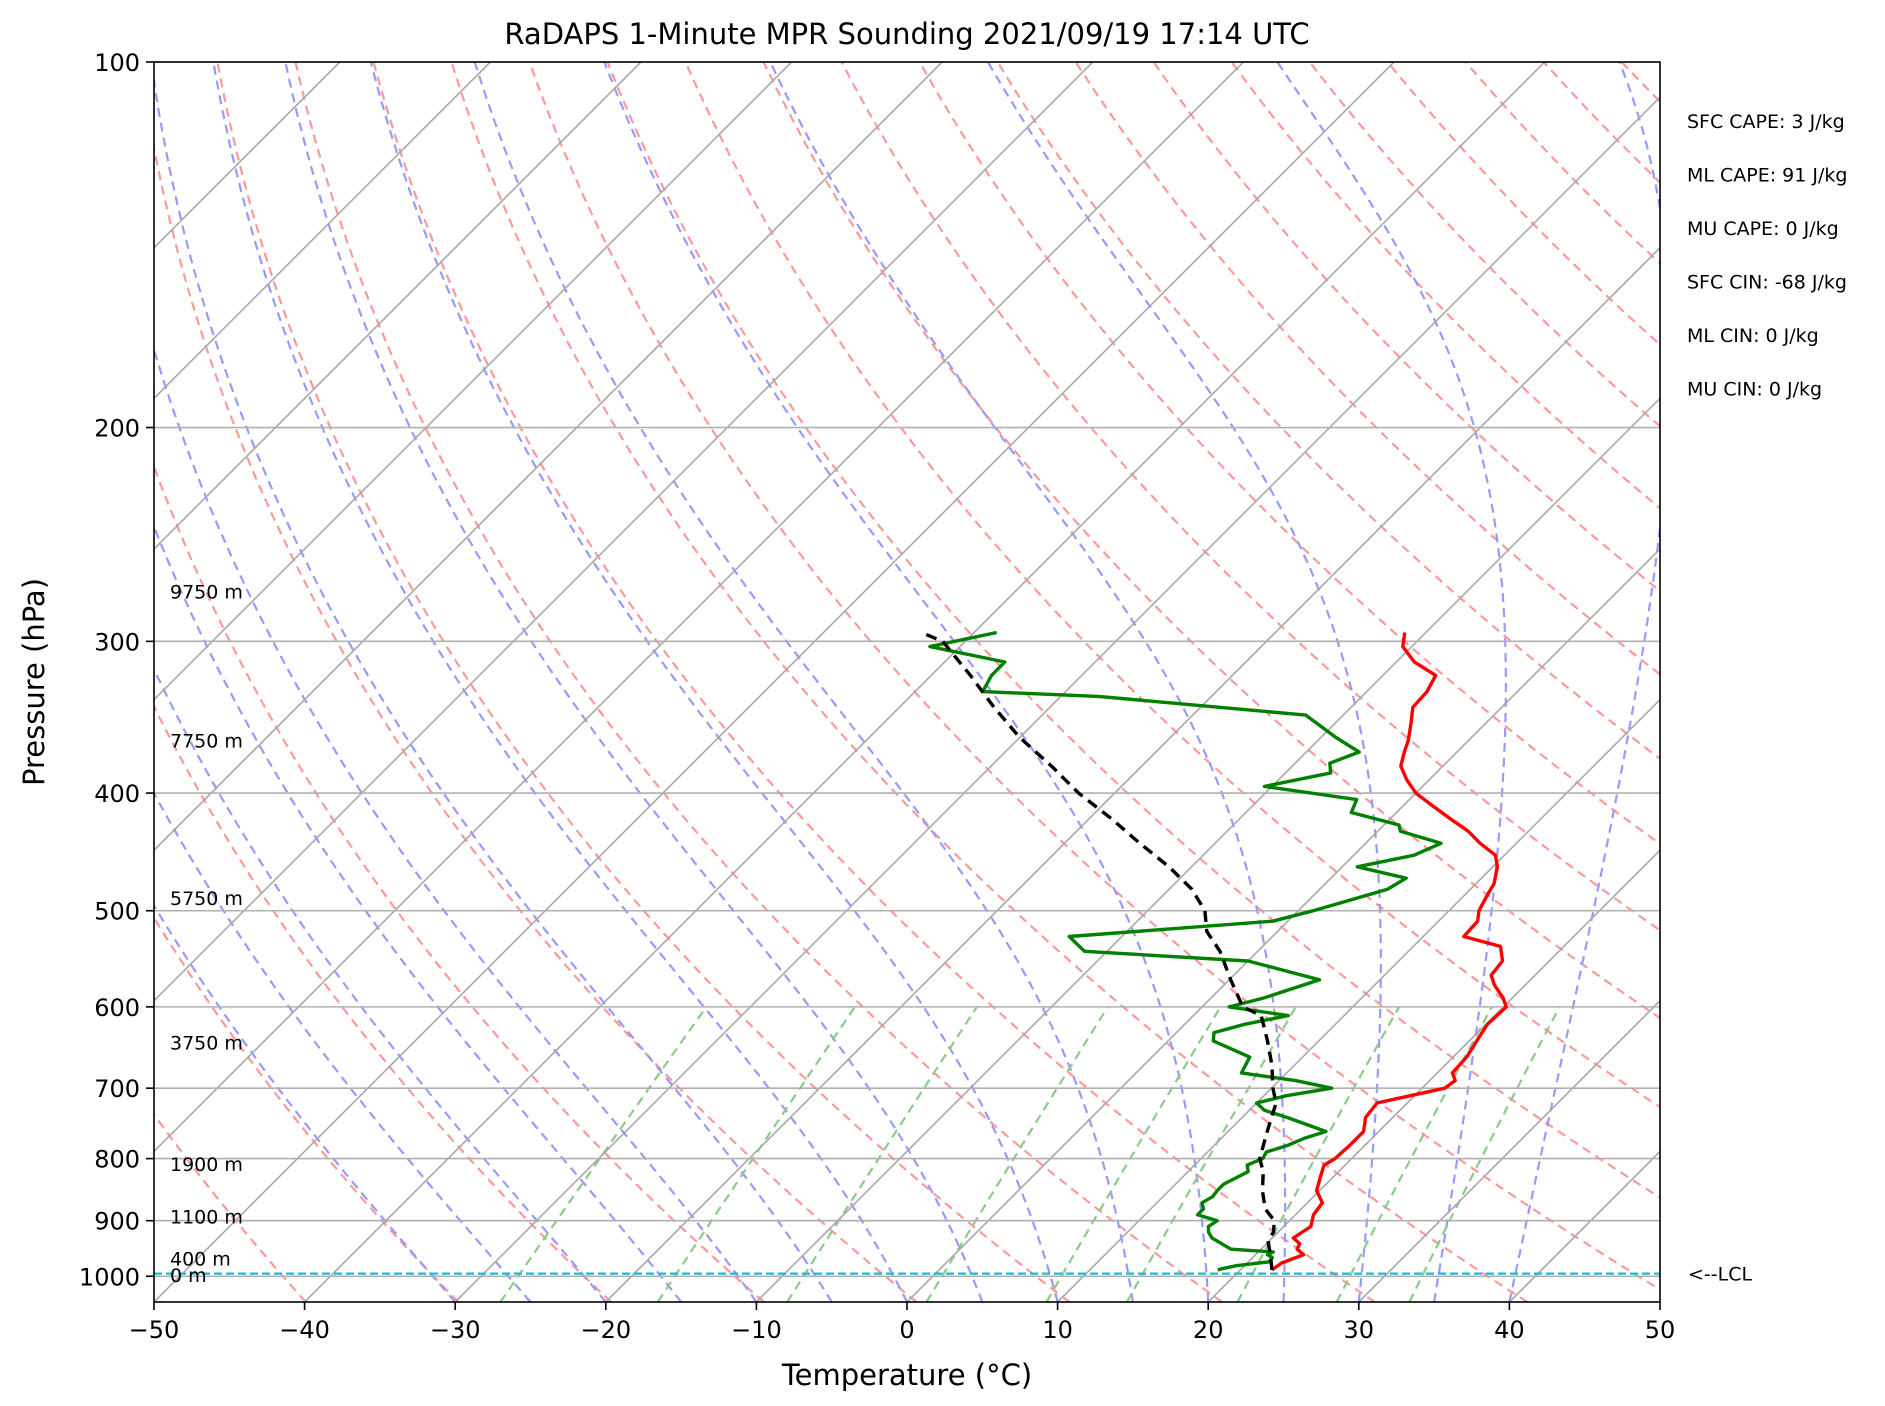 The image size is (1885, 1406). Describe the element at coordinates (206, 741) in the screenshot. I see `height-label: 7750 m` at that location.